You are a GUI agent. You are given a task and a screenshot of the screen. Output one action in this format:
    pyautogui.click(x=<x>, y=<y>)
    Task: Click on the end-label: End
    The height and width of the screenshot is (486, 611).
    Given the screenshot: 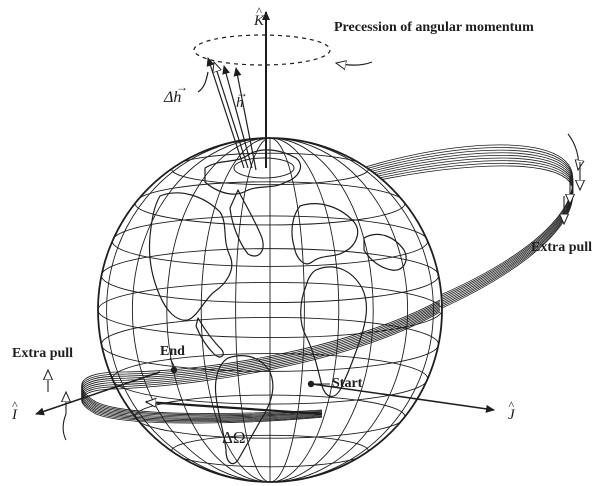 What is the action you would take?
    pyautogui.click(x=172, y=352)
    